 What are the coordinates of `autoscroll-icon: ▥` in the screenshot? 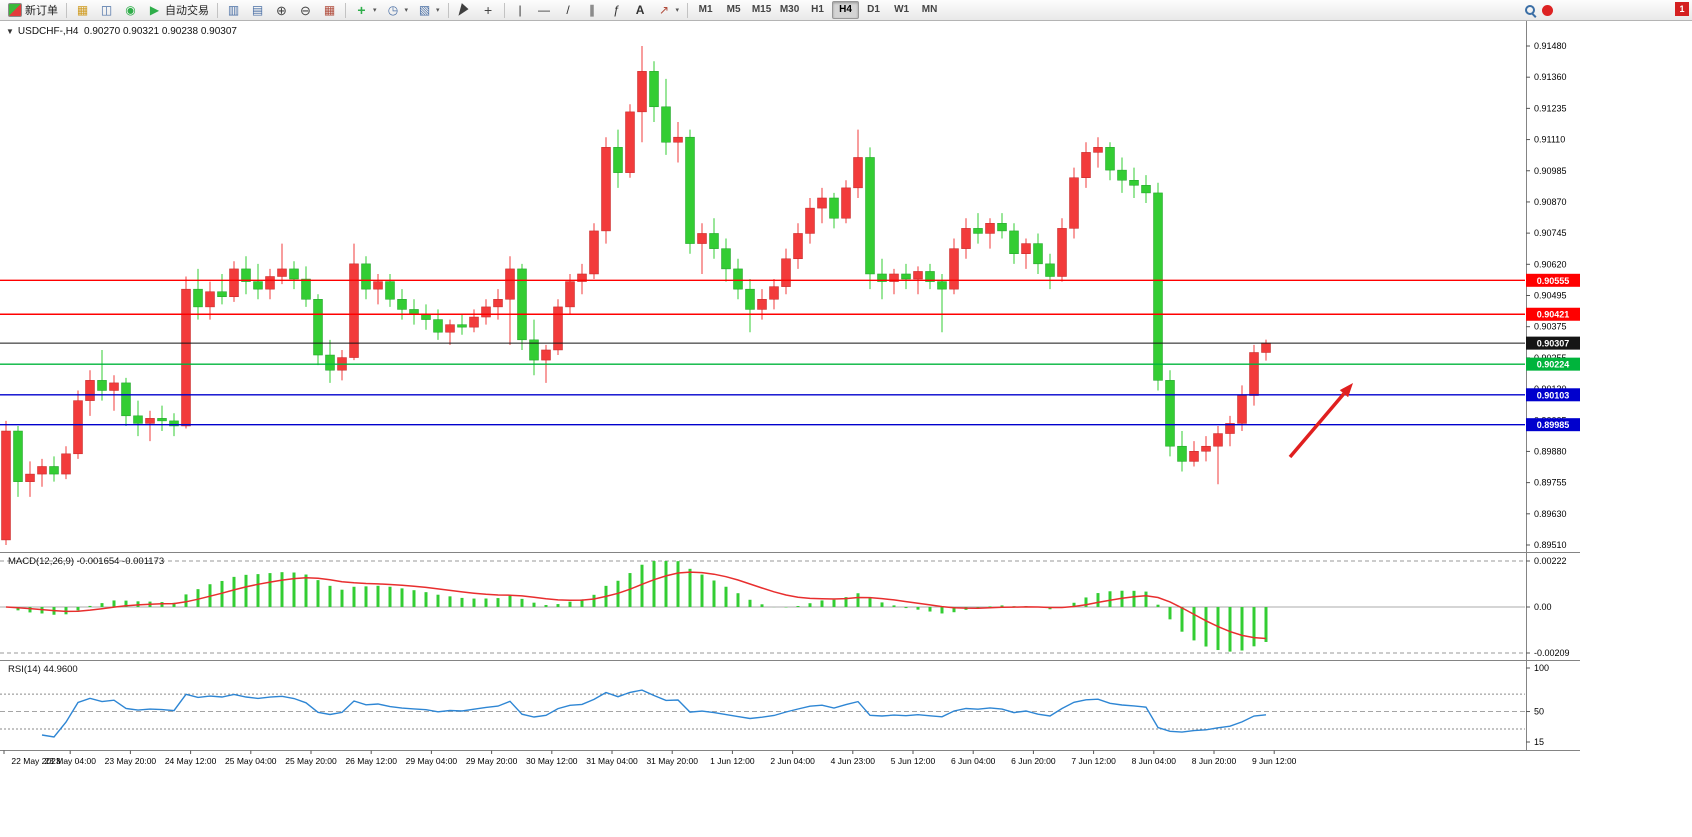 It's located at (233, 9).